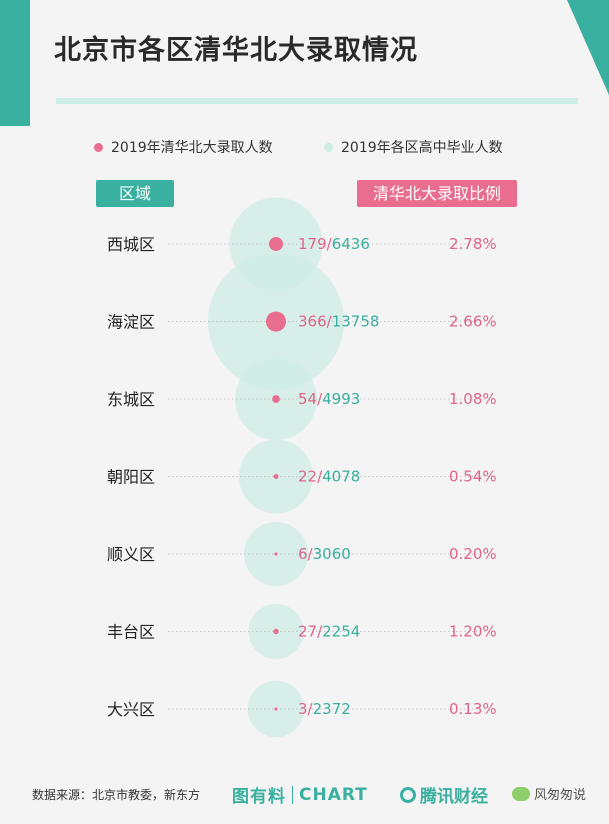 The image size is (609, 824). Describe the element at coordinates (473, 632) in the screenshot. I see `ratio-label: 1.20%` at that location.